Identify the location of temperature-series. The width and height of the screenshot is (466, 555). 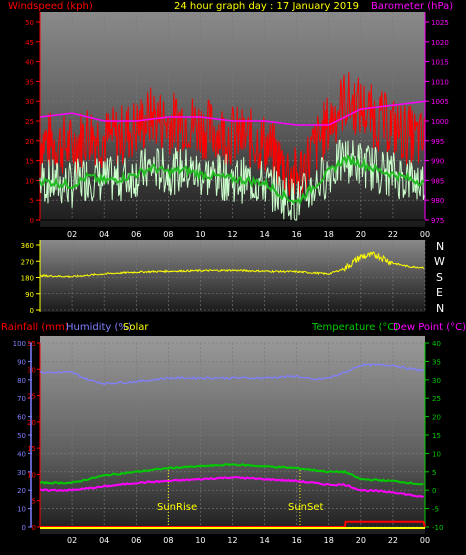
(231, 474).